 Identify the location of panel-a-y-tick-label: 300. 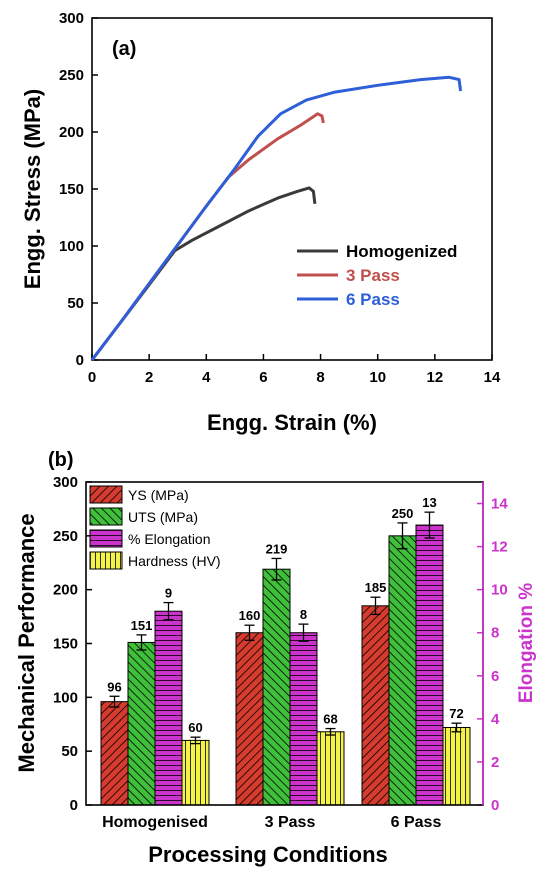
(71, 18).